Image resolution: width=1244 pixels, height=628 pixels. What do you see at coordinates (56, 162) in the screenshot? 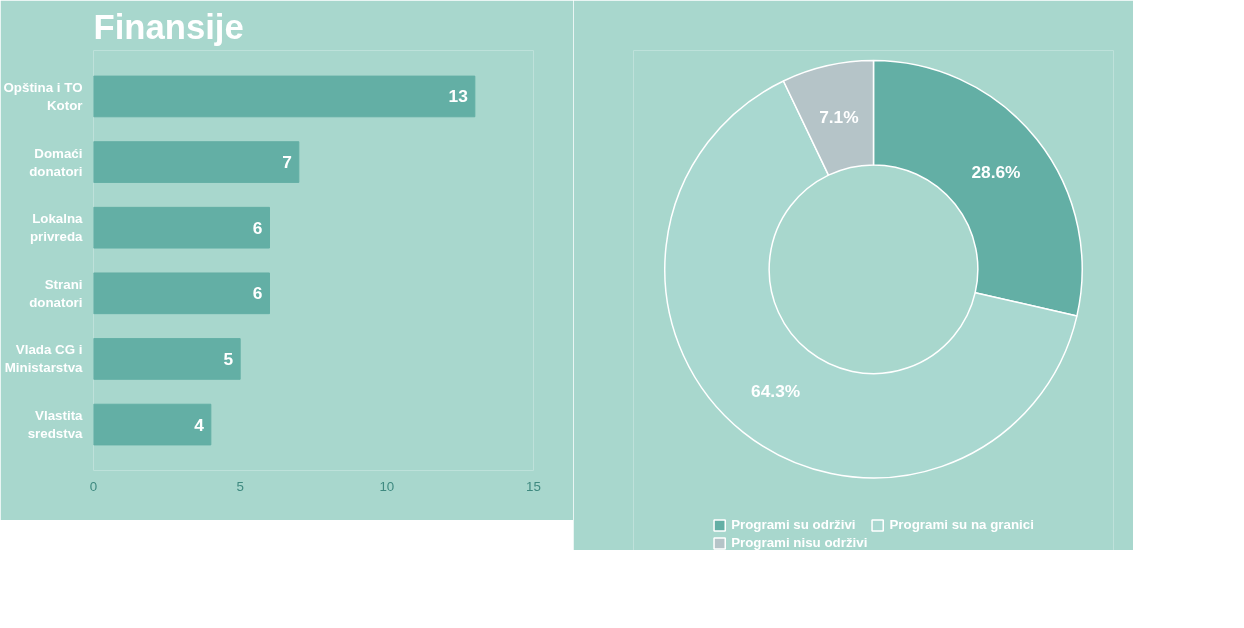
I see `y-tick-label: Domaći donatori` at bounding box center [56, 162].